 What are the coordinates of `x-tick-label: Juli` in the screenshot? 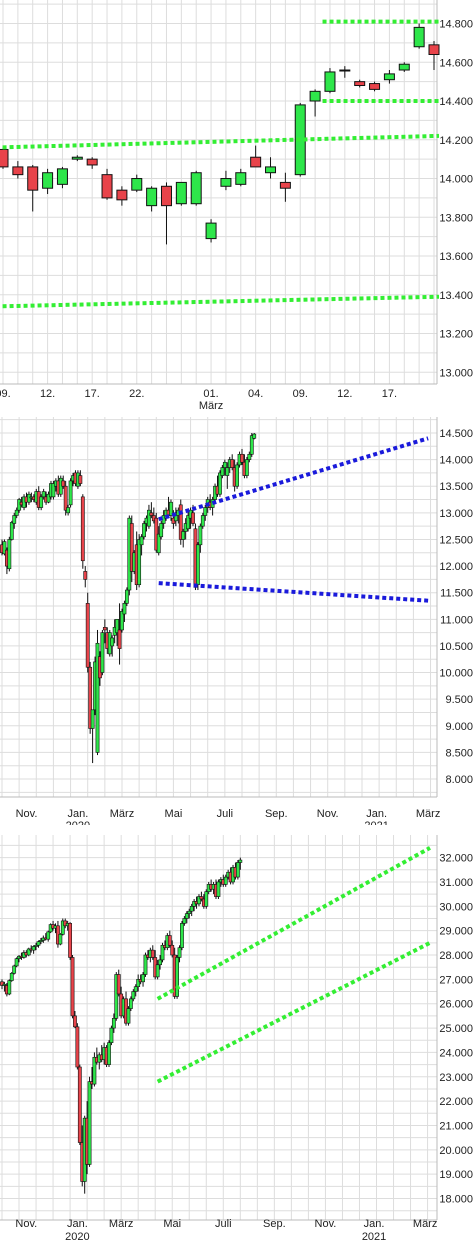 It's located at (225, 814).